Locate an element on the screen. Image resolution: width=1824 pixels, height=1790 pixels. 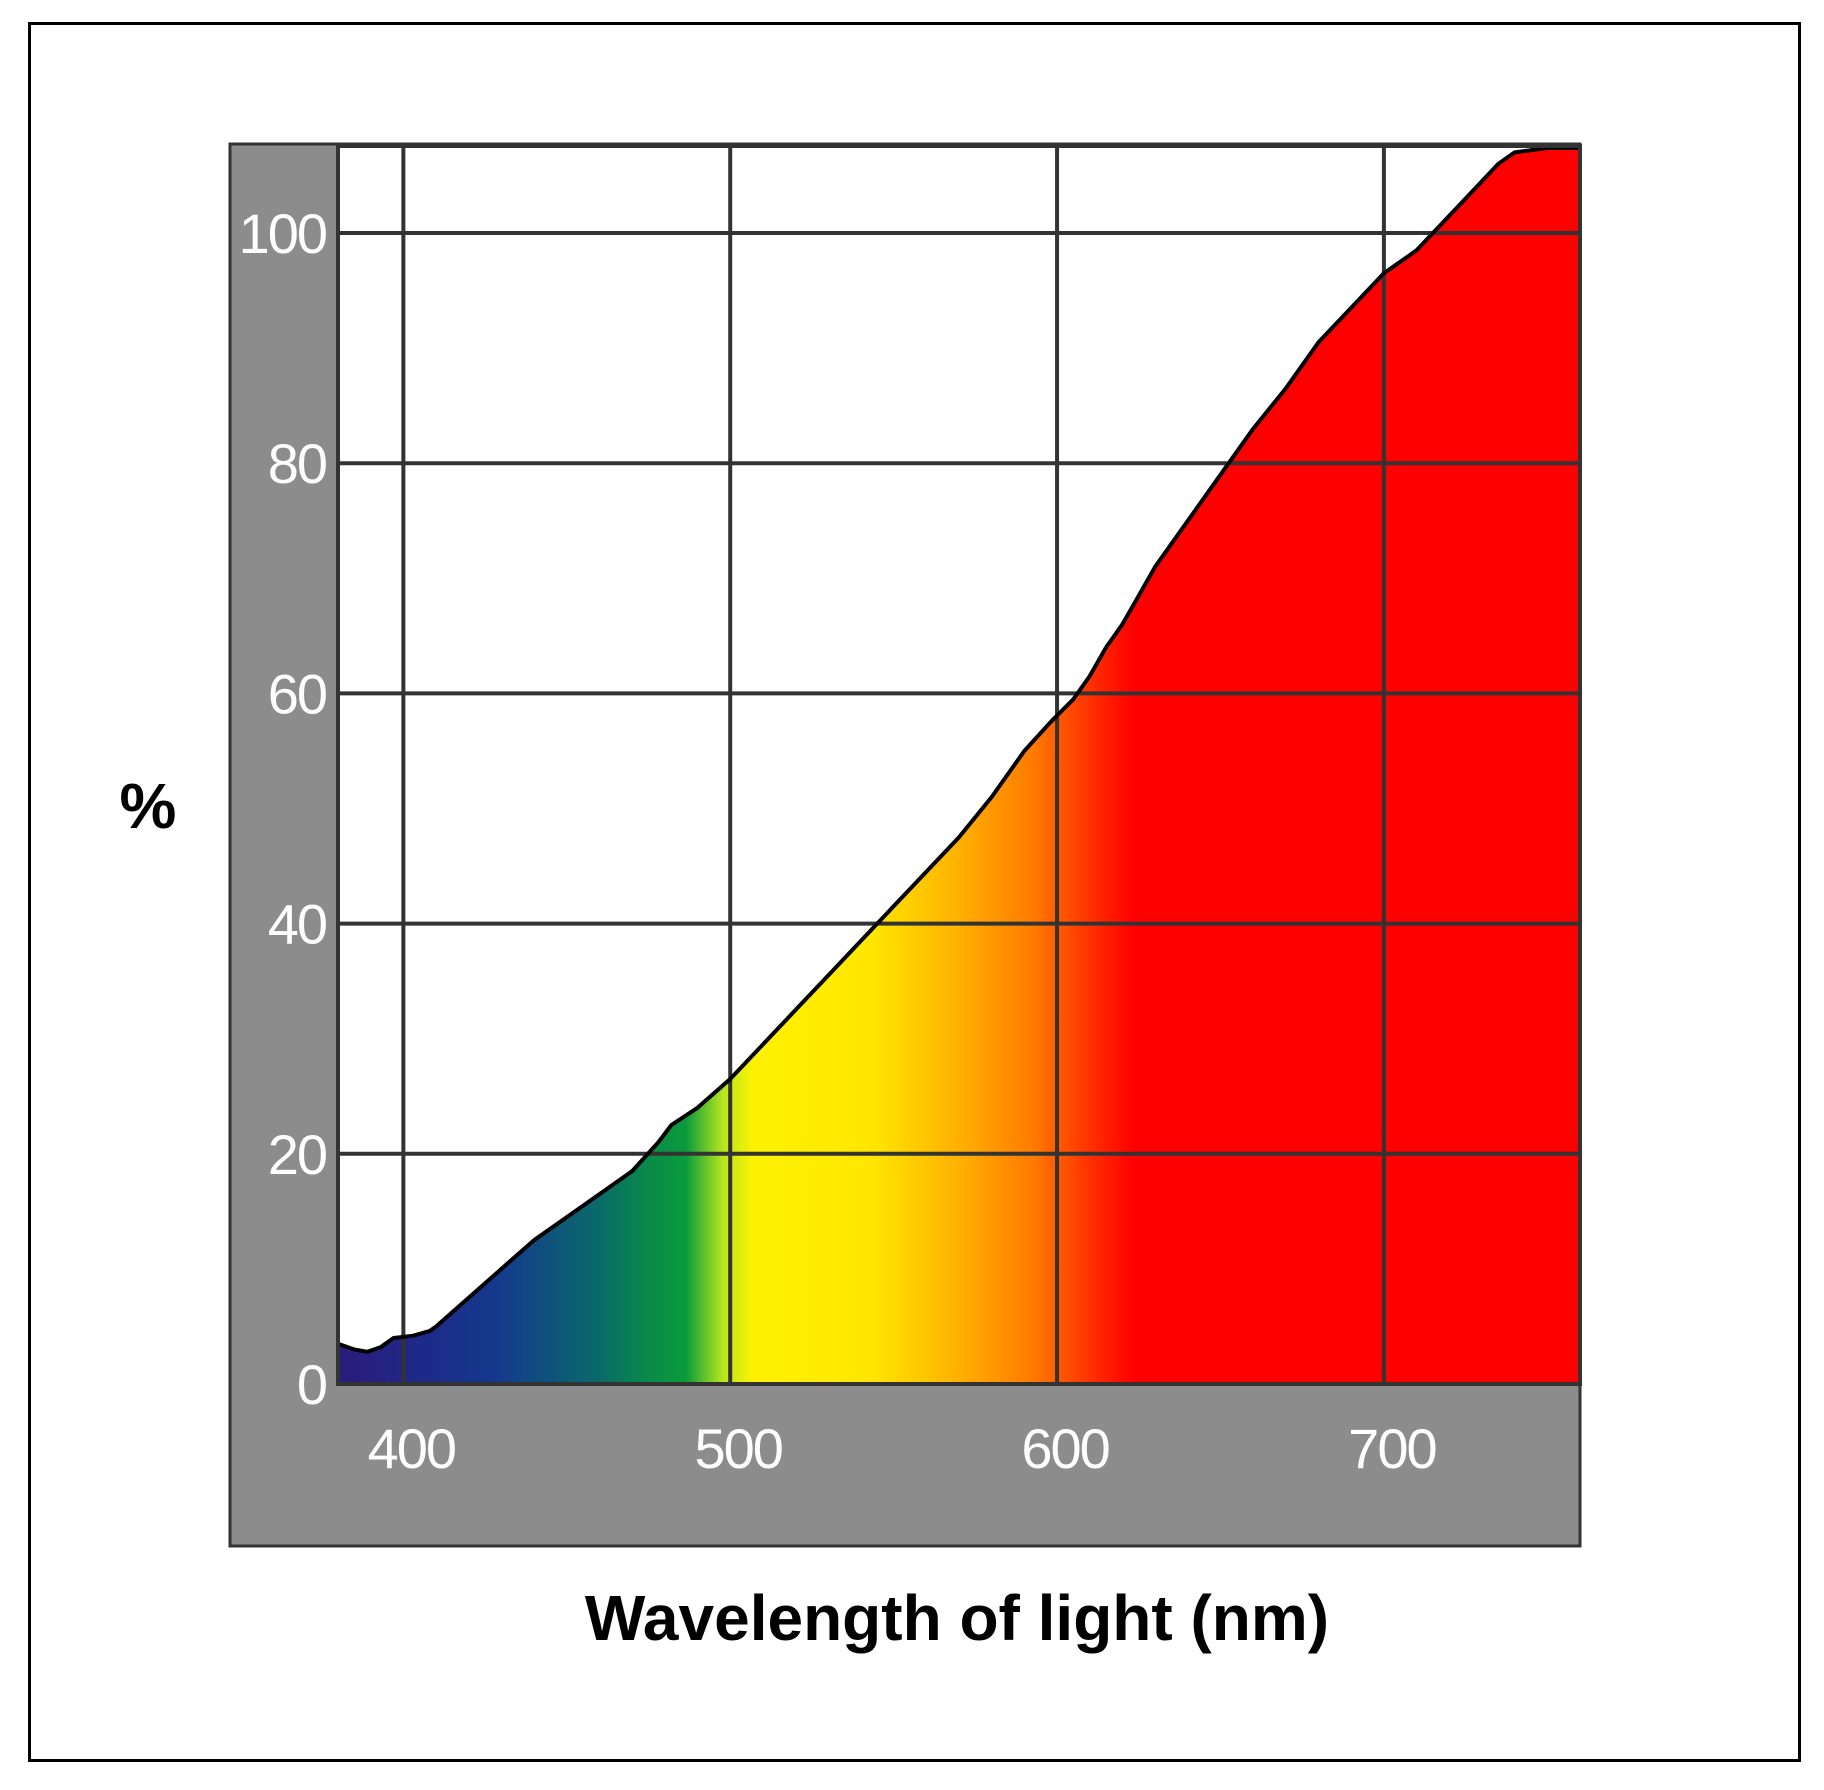
x-tick-label-600: 600 is located at coordinates (1064, 1448).